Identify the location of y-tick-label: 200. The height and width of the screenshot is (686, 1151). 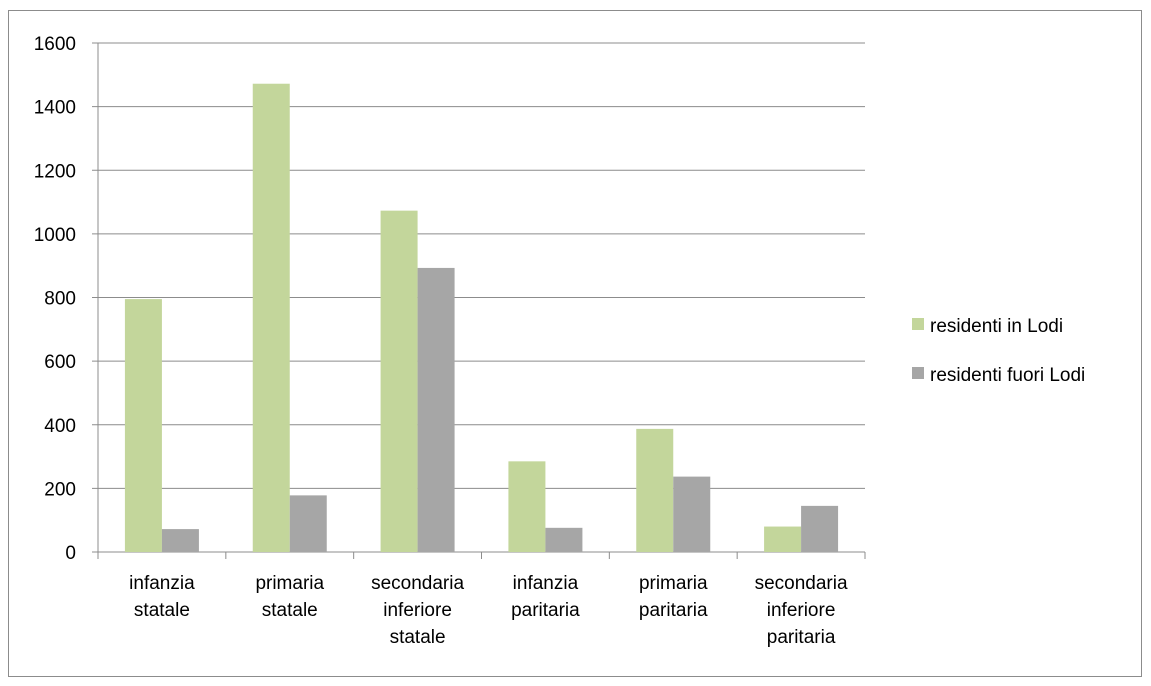
(60, 489).